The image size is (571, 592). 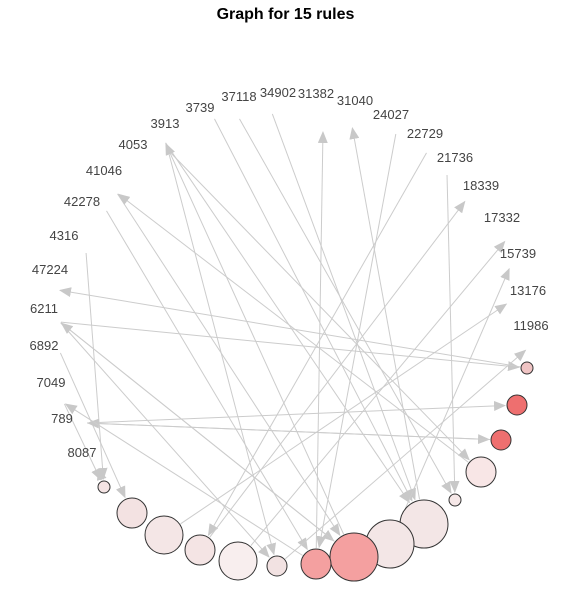 What do you see at coordinates (455, 500) in the screenshot?
I see `rule-node-r4` at bounding box center [455, 500].